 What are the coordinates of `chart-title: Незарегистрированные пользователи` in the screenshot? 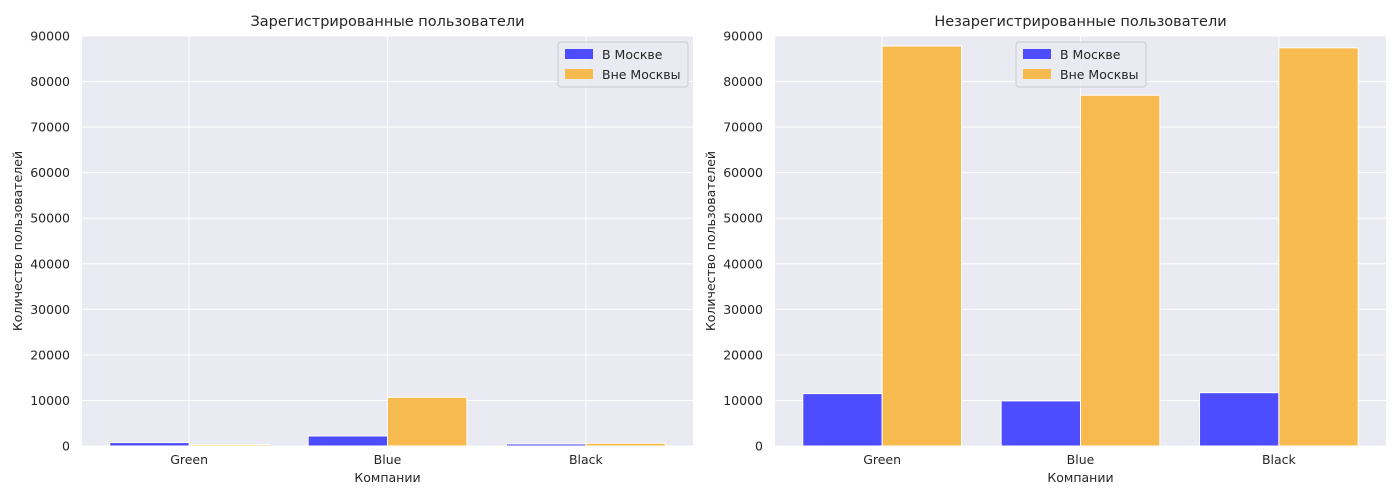 It's located at (1080, 22).